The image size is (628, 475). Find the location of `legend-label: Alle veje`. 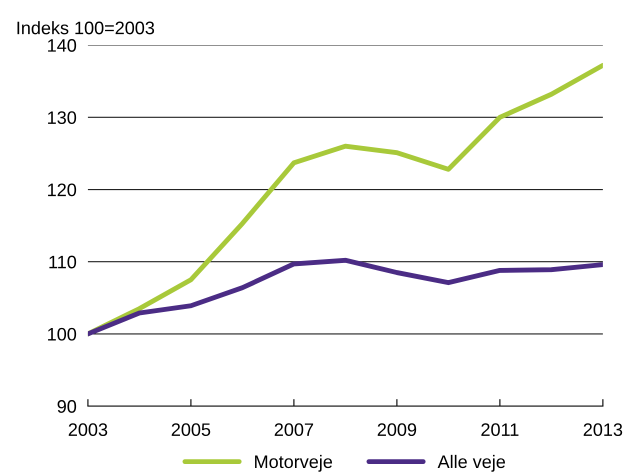

legend-label: Alle veje is located at coordinates (472, 463).